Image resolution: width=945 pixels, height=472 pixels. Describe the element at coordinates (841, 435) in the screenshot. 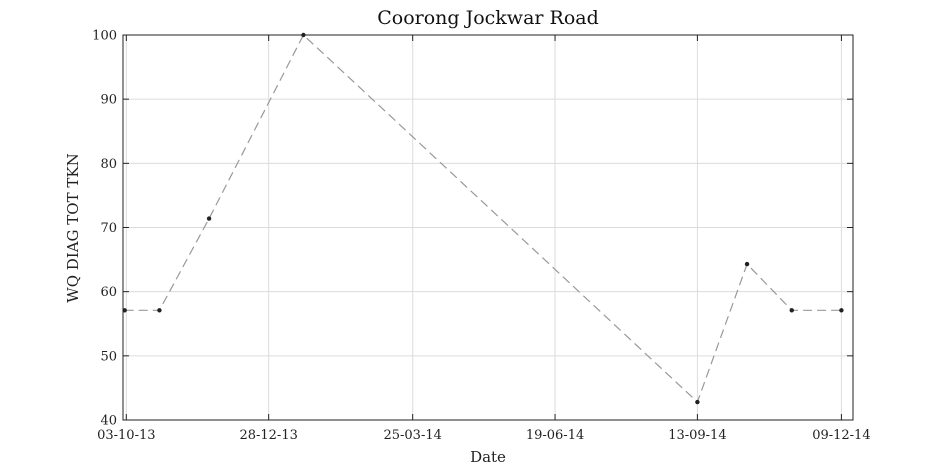

I see `x-tick-label: 09-12-14` at that location.